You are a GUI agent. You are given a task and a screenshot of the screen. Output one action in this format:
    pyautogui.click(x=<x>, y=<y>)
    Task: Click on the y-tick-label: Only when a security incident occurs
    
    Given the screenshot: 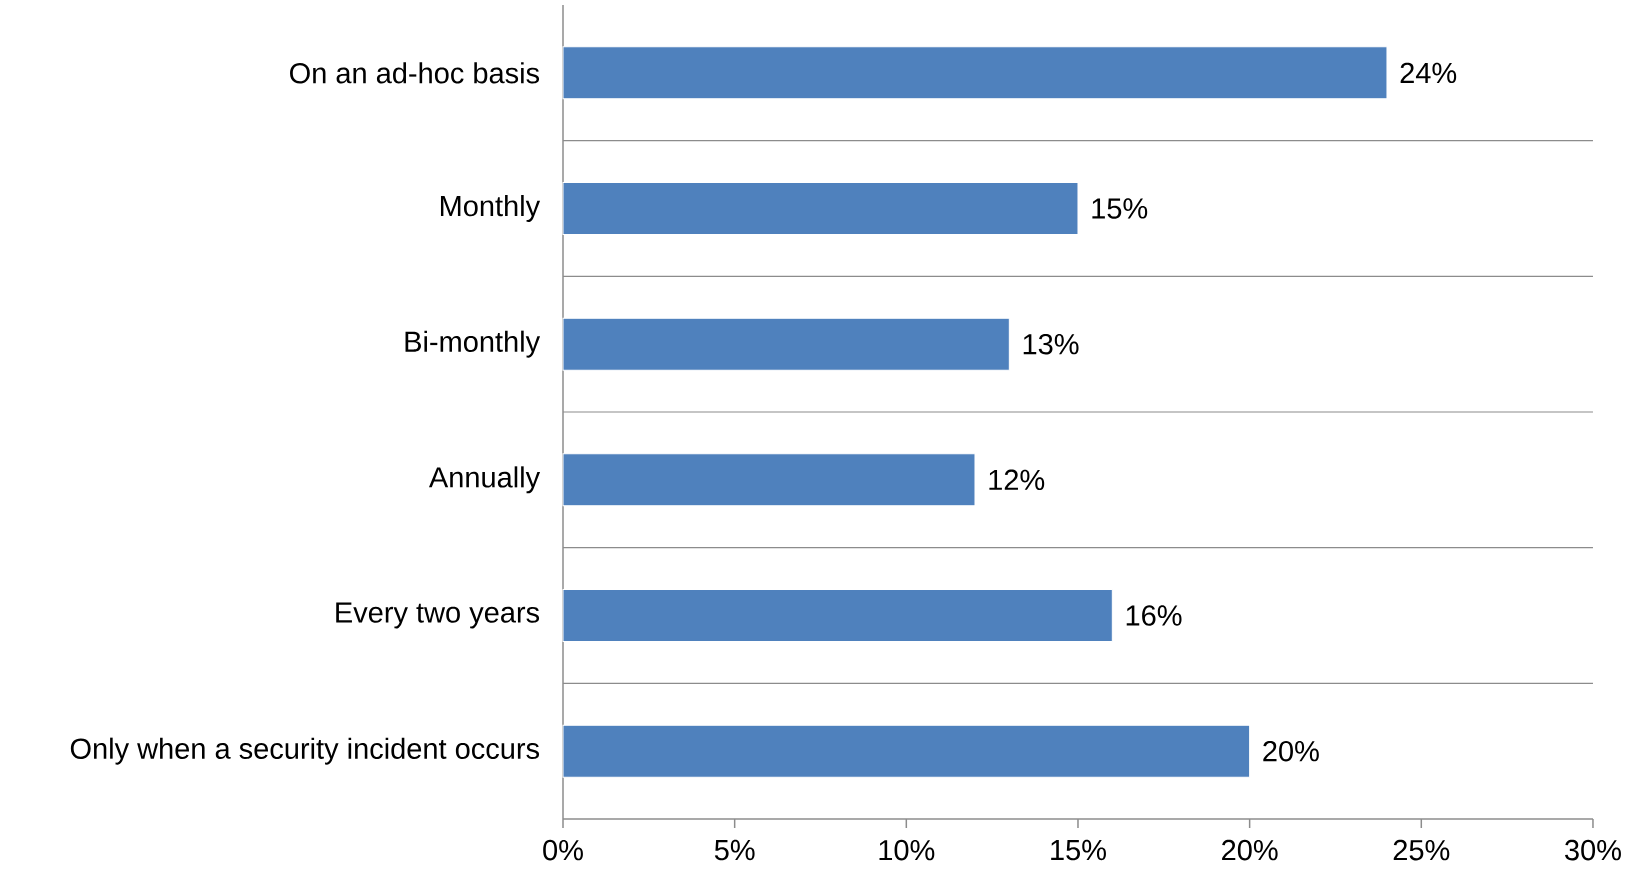 What is the action you would take?
    pyautogui.click(x=305, y=751)
    